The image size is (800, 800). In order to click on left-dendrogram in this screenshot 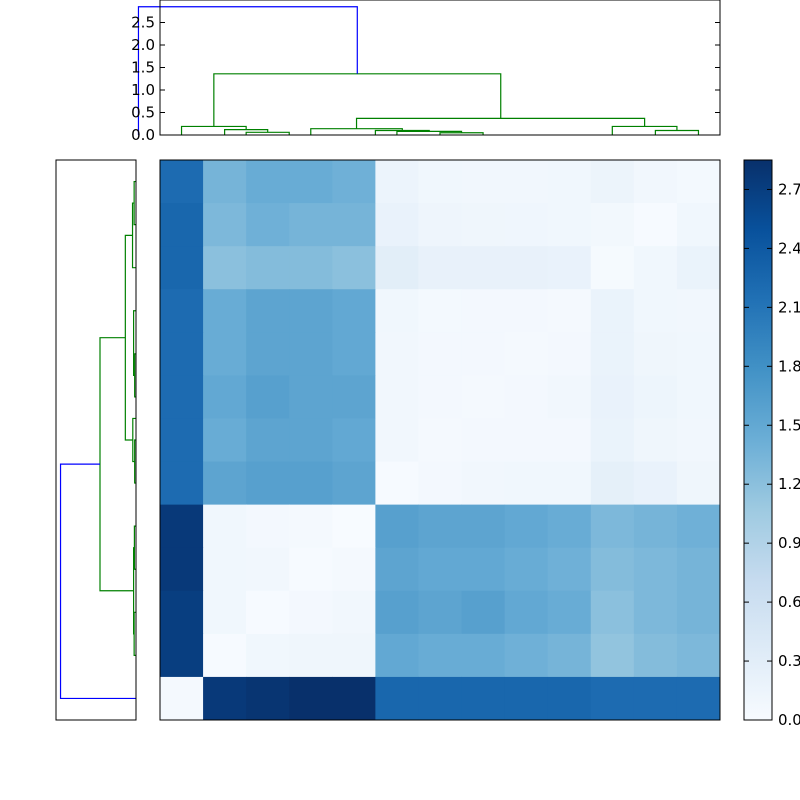, I will do `click(96, 440)`.